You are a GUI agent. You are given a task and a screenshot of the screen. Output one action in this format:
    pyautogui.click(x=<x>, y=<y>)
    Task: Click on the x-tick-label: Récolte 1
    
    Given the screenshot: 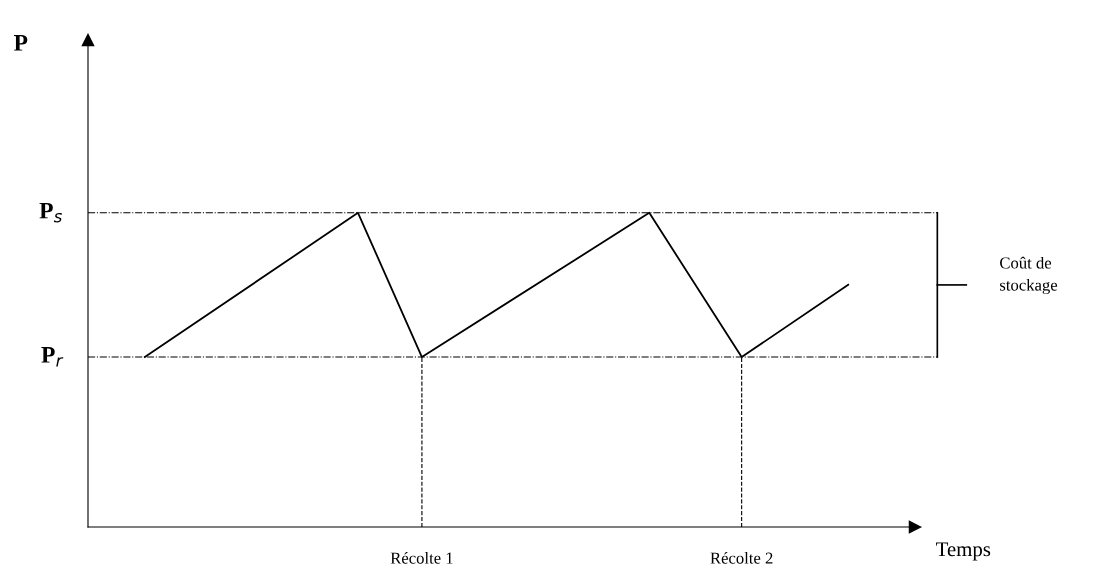 What is the action you would take?
    pyautogui.click(x=421, y=557)
    